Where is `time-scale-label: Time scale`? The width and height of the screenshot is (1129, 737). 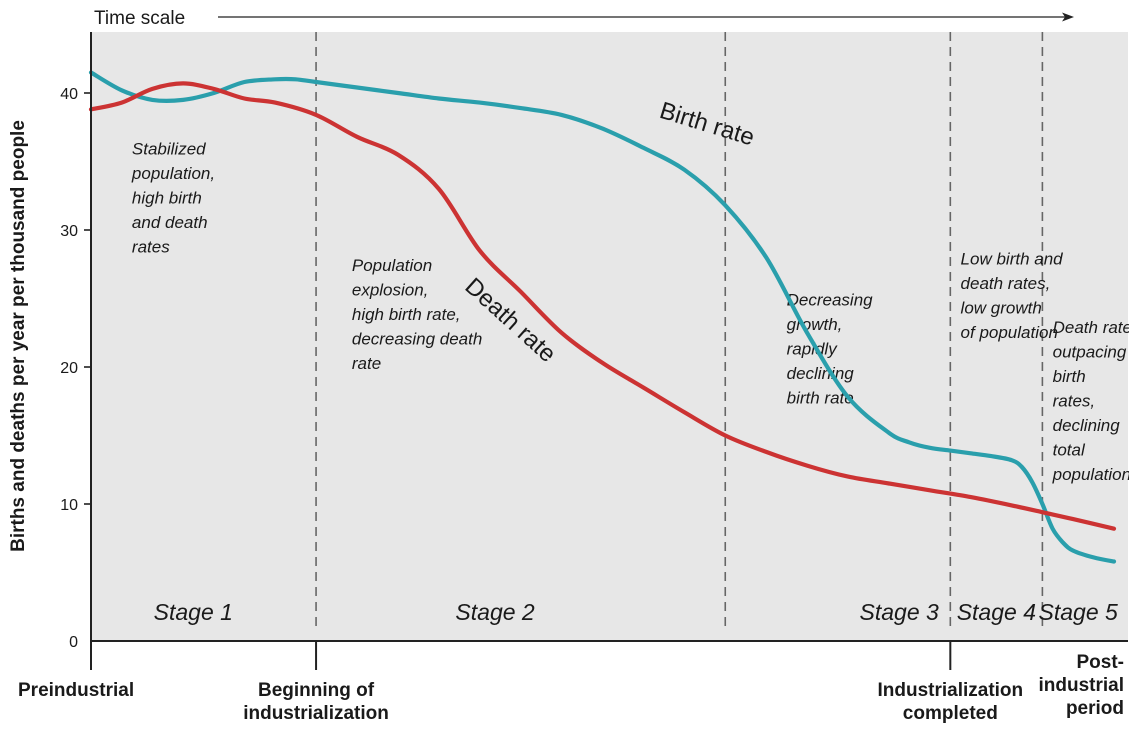
time-scale-label: Time scale is located at coordinates (139, 18).